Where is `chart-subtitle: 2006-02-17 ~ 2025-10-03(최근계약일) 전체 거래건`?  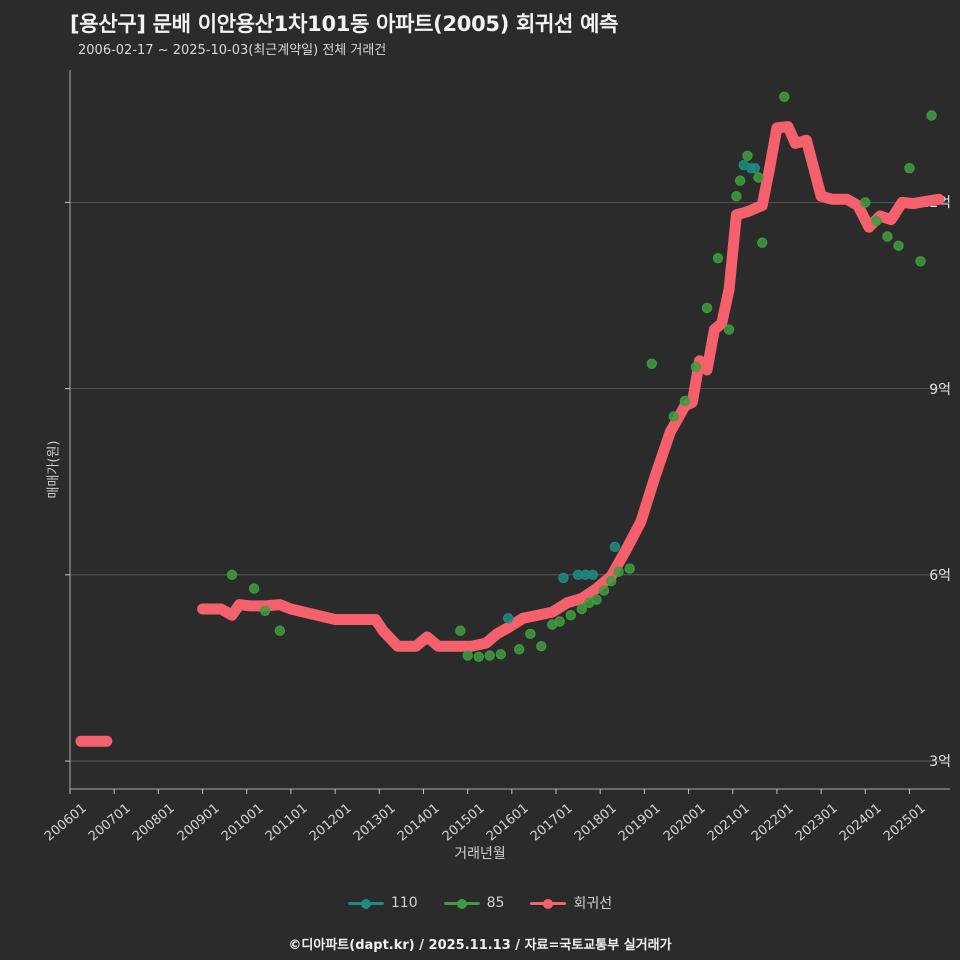 chart-subtitle: 2006-02-17 ~ 2025-10-03(최근계약일) 전체 거래건 is located at coordinates (232, 50).